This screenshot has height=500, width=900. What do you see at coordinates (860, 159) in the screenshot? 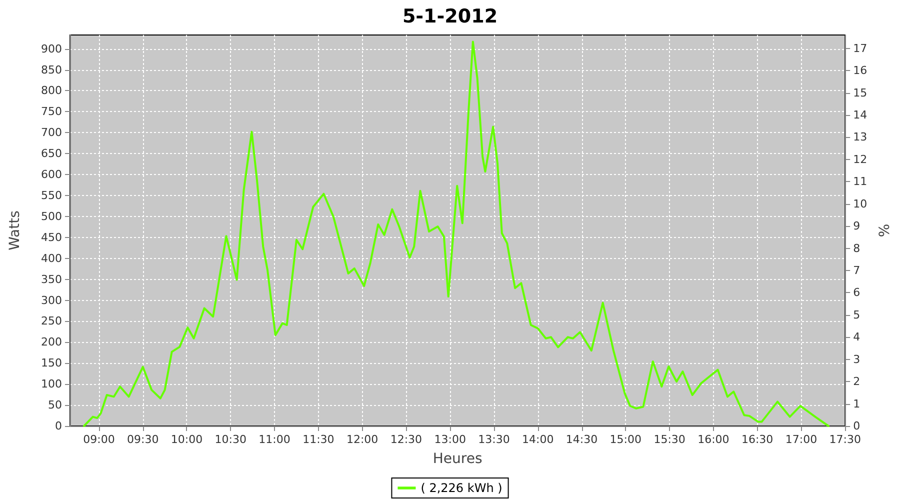
I see `y2-tick-label: 12` at bounding box center [860, 159].